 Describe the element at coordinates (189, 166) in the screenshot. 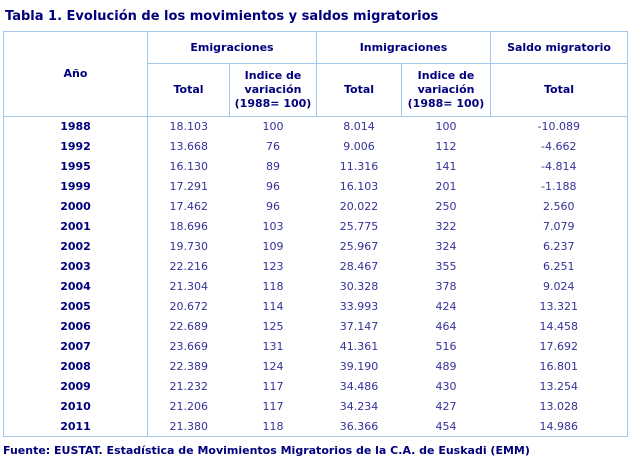

I see `value-cell: 16.130` at that location.